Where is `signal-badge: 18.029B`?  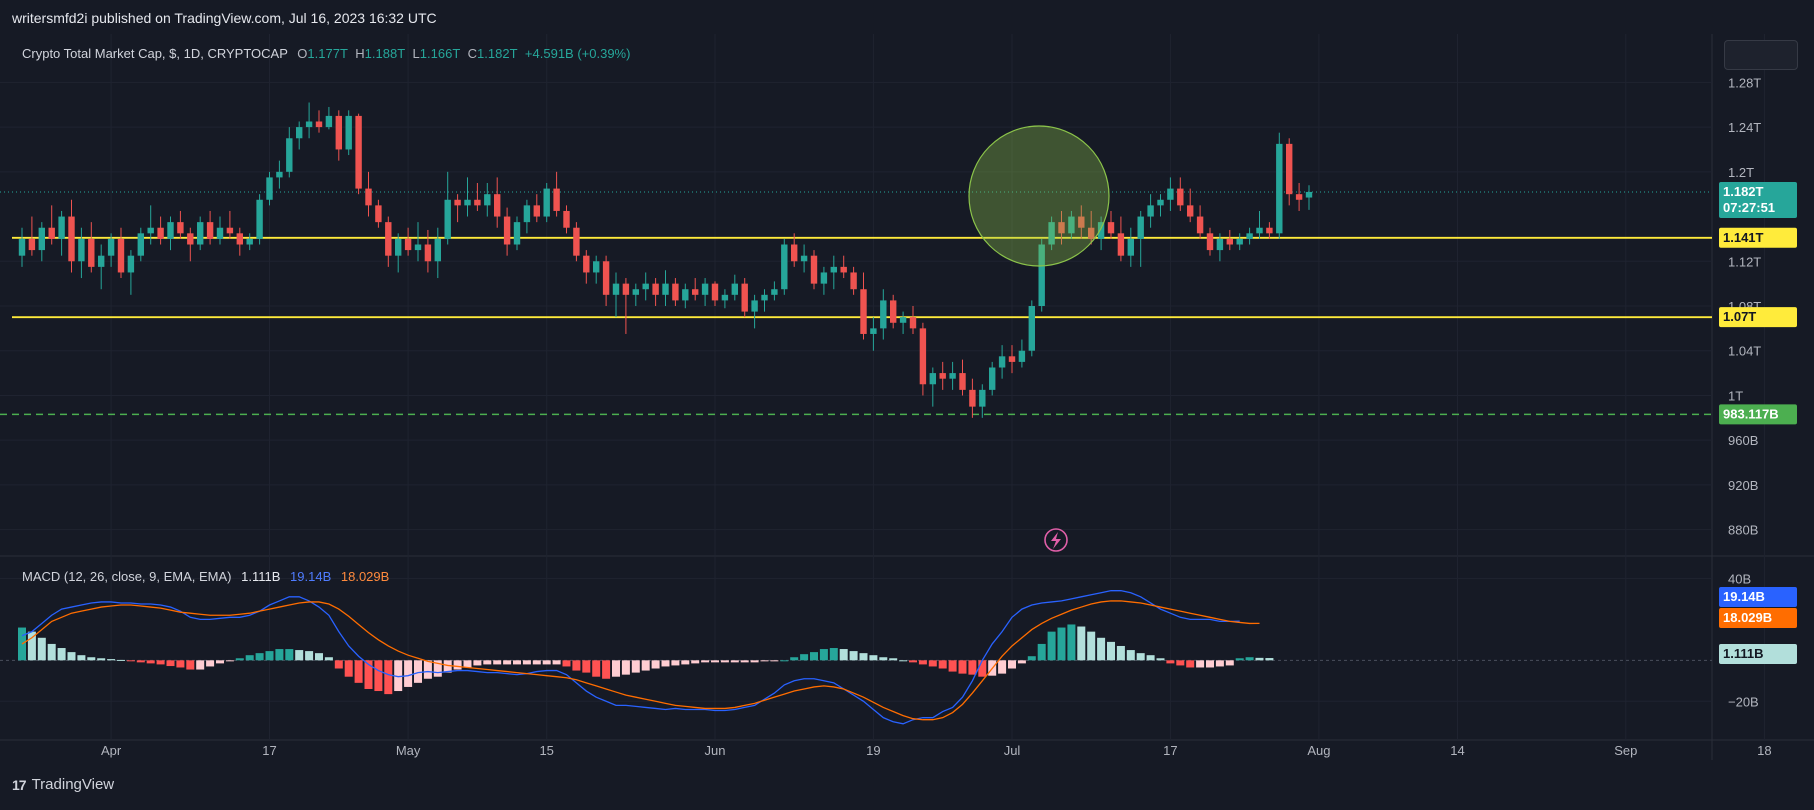 signal-badge: 18.029B is located at coordinates (1758, 618).